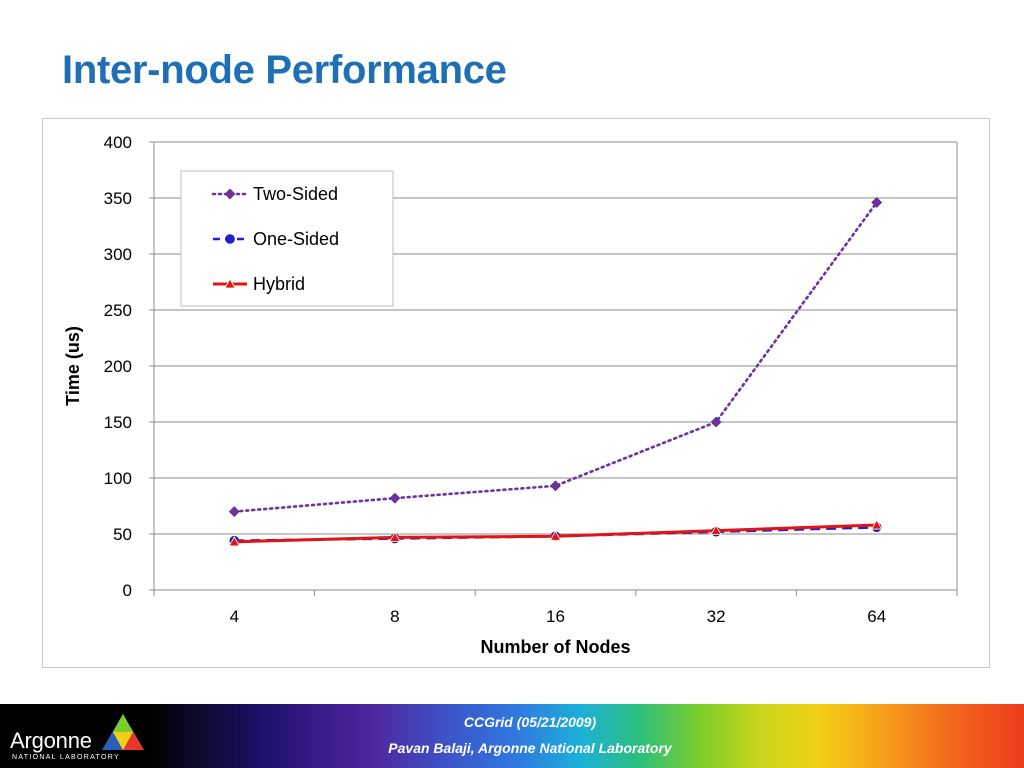 The height and width of the screenshot is (768, 1024). What do you see at coordinates (51, 740) in the screenshot?
I see `logo-text: Argonne` at bounding box center [51, 740].